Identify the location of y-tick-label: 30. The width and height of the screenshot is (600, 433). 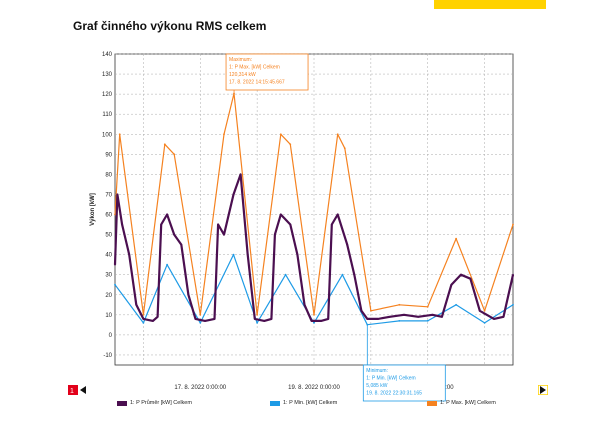
(108, 276).